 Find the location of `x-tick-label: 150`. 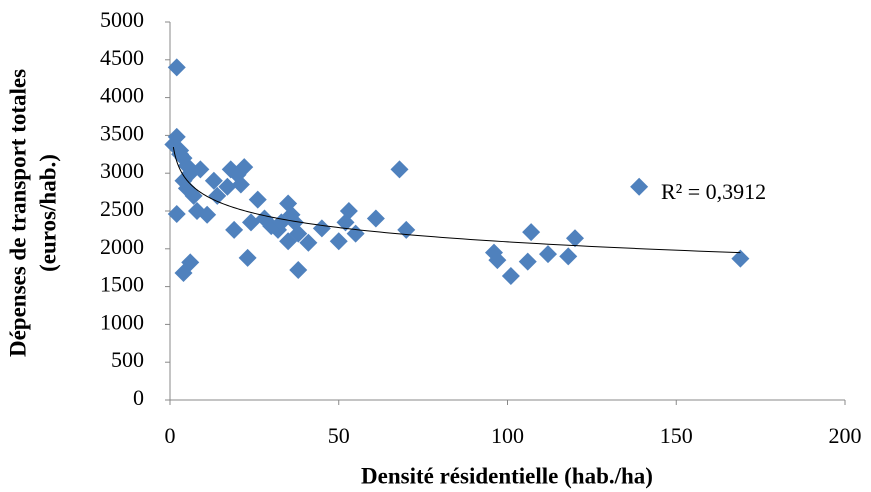

x-tick-label: 150 is located at coordinates (676, 435).